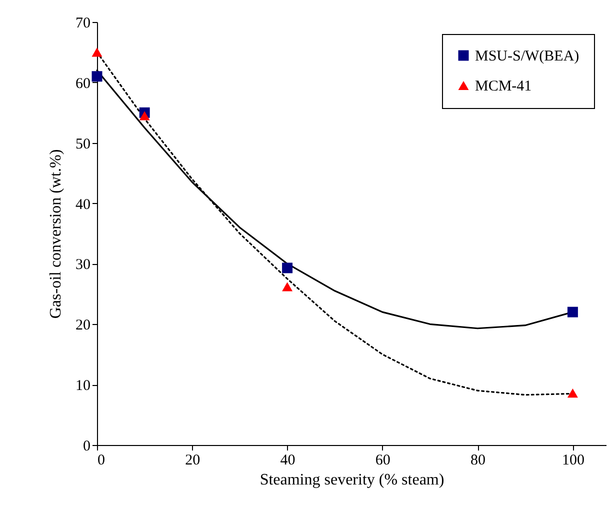 The width and height of the screenshot is (611, 508). I want to click on x-tick-label: 40, so click(288, 460).